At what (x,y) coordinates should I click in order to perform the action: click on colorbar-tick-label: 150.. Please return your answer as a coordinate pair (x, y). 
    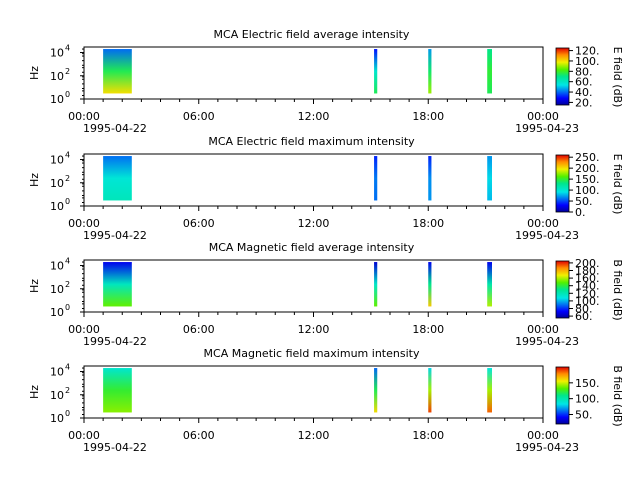
    Looking at the image, I should click on (587, 179).